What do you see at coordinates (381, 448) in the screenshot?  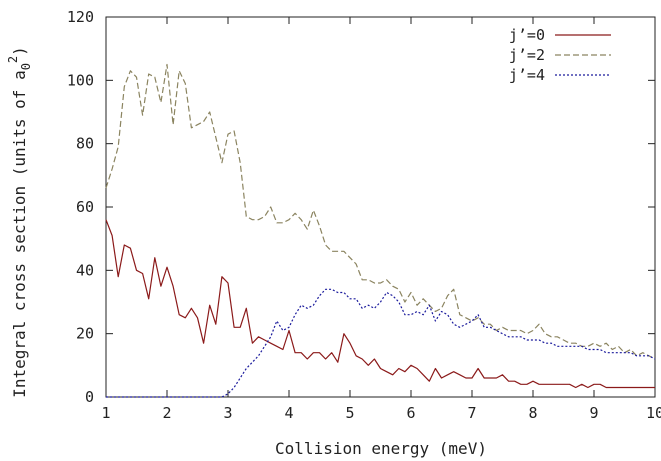 I see `x-axis-title: Collision energy (meV)` at bounding box center [381, 448].